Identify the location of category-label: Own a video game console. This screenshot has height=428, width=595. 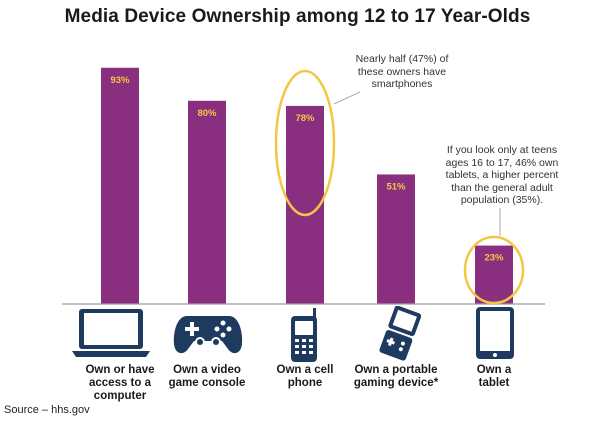
(207, 377).